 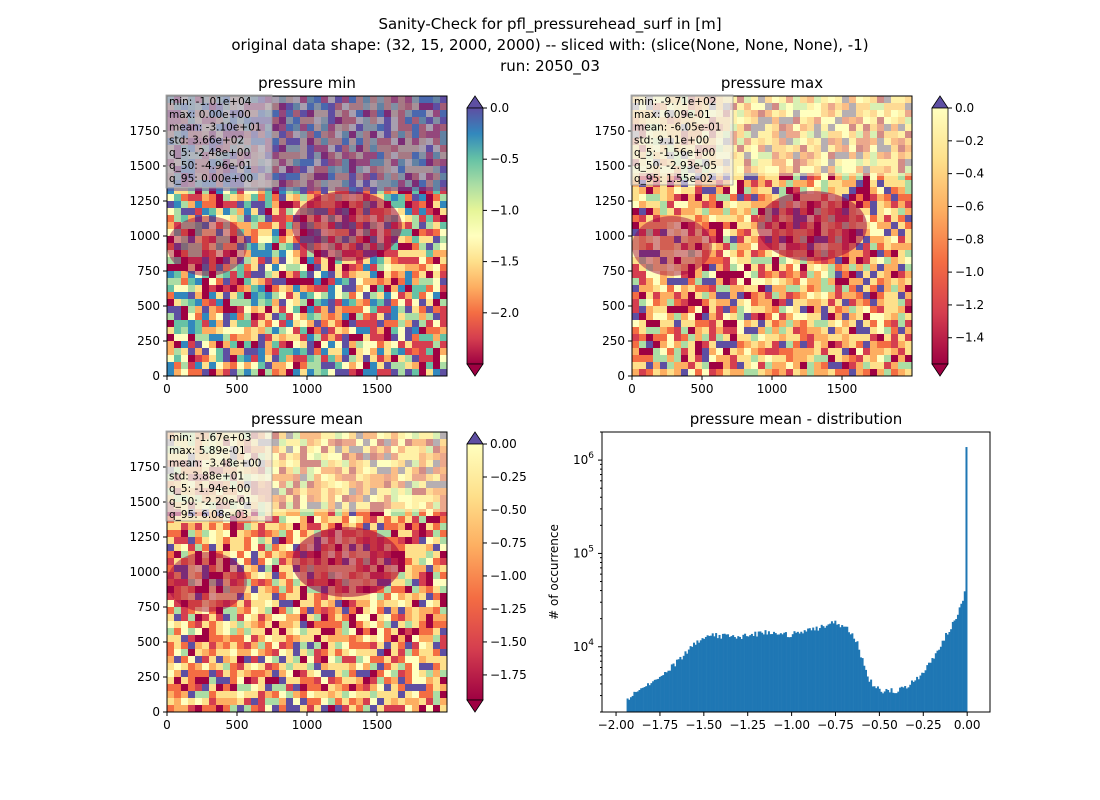 What do you see at coordinates (209, 153) in the screenshot?
I see `stats-line: q_5: -2.48e+00` at bounding box center [209, 153].